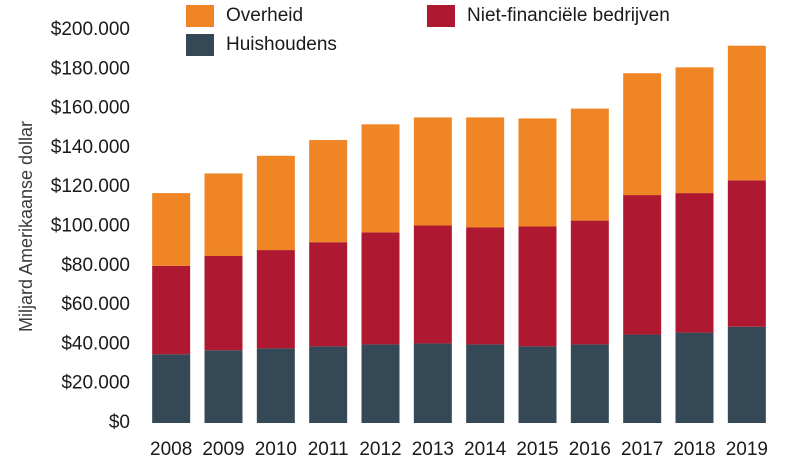 Image resolution: width=805 pixels, height=467 pixels. I want to click on y-tick-label: $140.000, so click(90, 147).